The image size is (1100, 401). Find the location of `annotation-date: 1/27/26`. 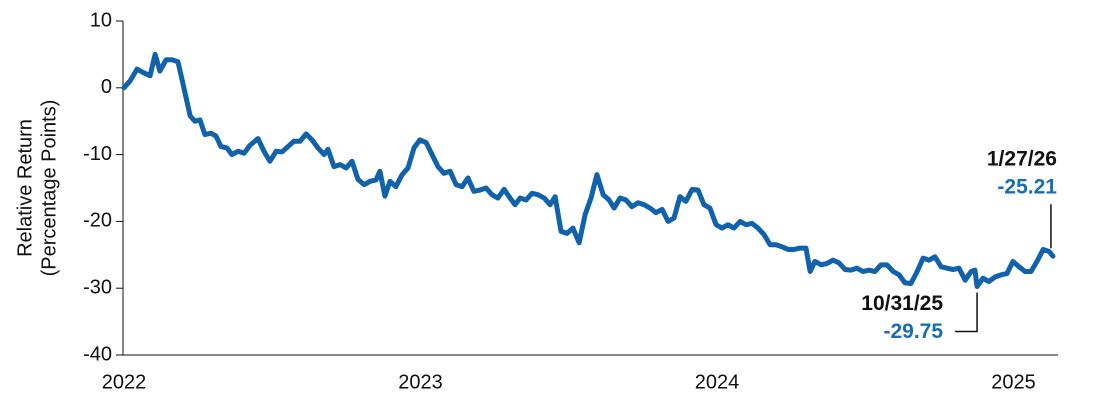

annotation-date: 1/27/26 is located at coordinates (1022, 159).